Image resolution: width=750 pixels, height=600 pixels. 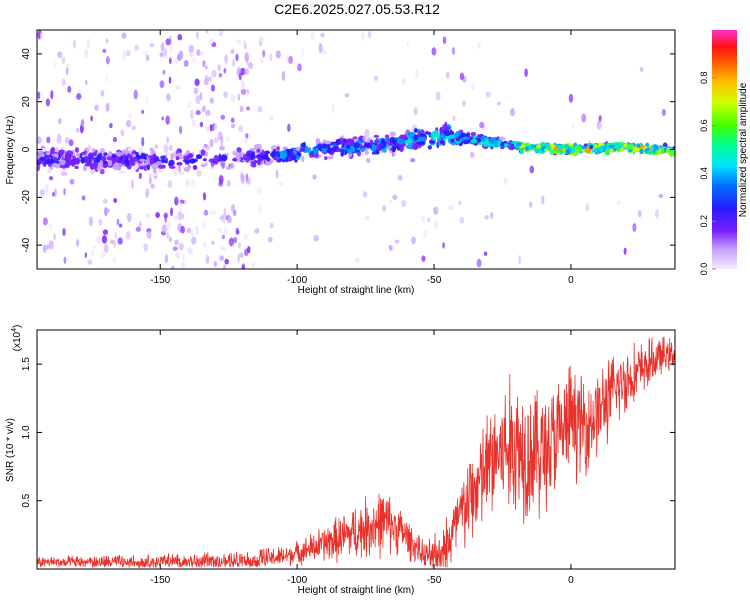 What do you see at coordinates (10, 450) in the screenshot?
I see `snr-y-label: SNR (10 * v/v)` at bounding box center [10, 450].